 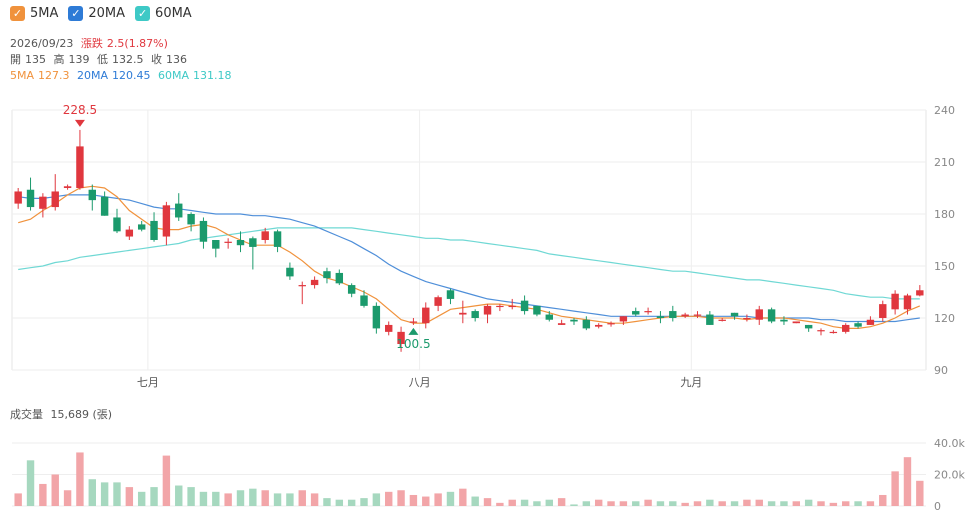 I want to click on volume-y-tick-label: 0, so click(x=937, y=506).